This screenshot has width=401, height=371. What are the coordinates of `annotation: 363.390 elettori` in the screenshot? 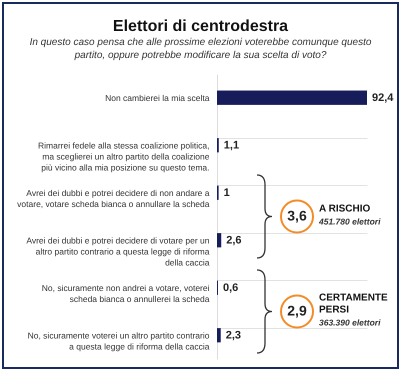 It's located at (350, 323).